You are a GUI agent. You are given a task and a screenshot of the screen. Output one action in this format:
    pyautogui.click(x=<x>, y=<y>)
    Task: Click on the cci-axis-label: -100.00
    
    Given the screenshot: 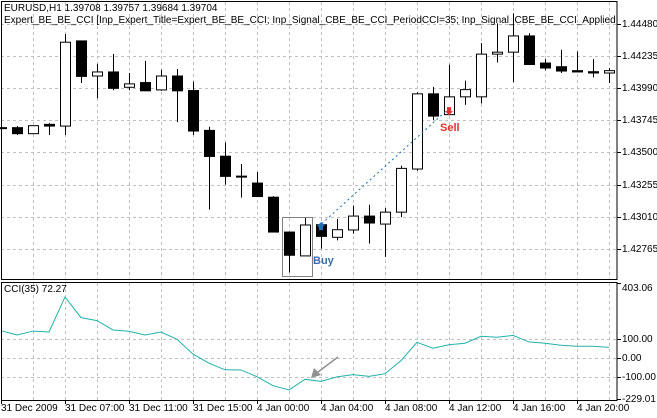 What is the action you would take?
    pyautogui.click(x=639, y=377)
    